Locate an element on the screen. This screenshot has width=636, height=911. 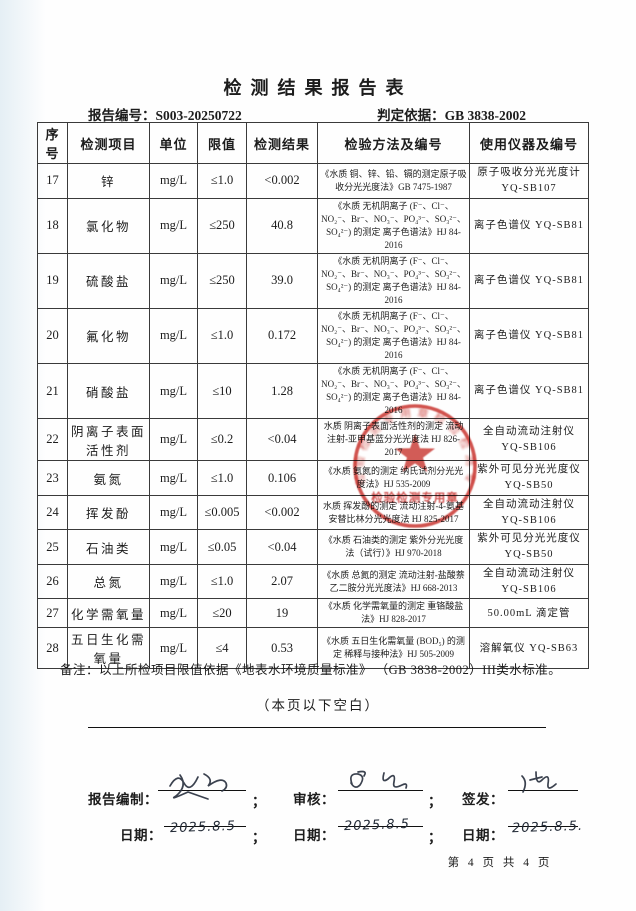
semicolon-2: ； is located at coordinates (435, 801).